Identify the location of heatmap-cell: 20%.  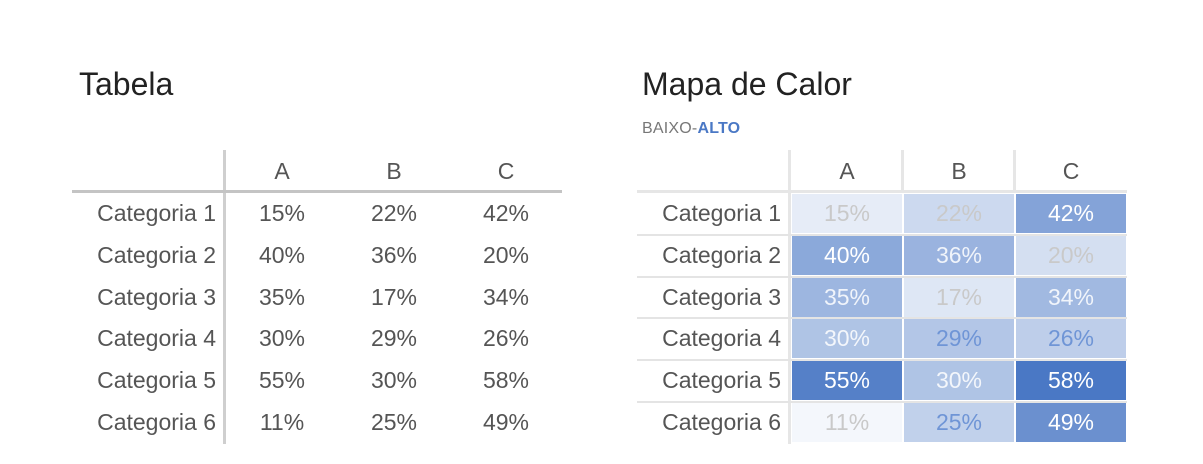
(1071, 255).